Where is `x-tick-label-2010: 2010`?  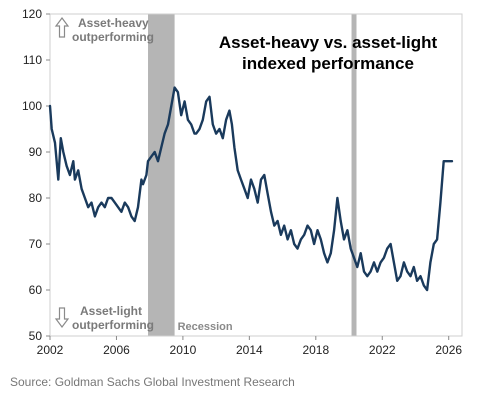
x-tick-label-2010: 2010 is located at coordinates (183, 350).